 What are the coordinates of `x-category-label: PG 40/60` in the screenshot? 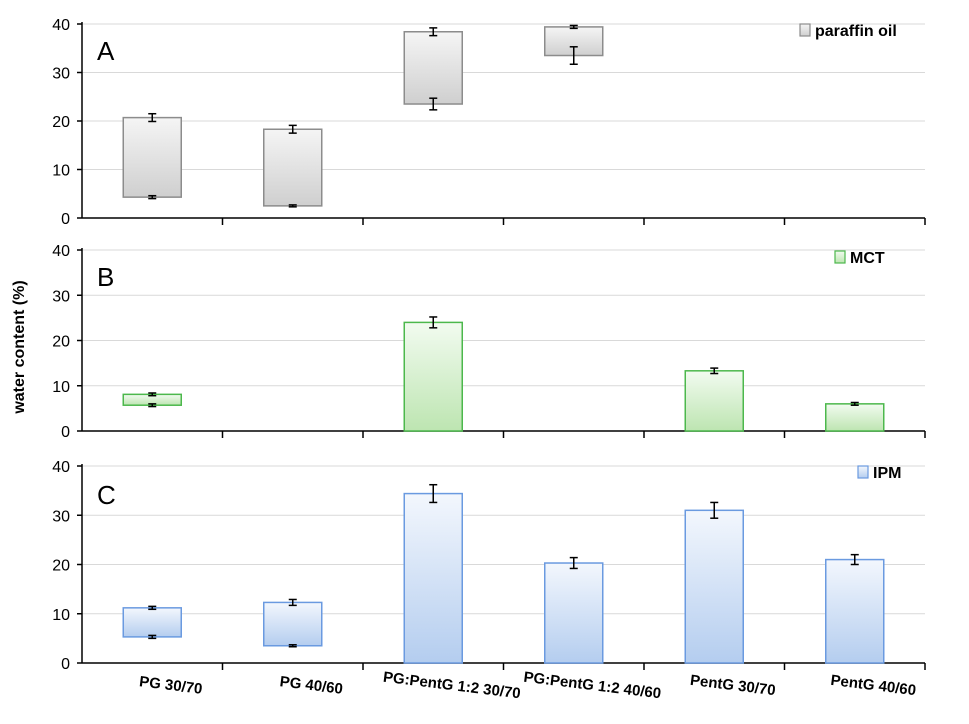 It's located at (311, 685).